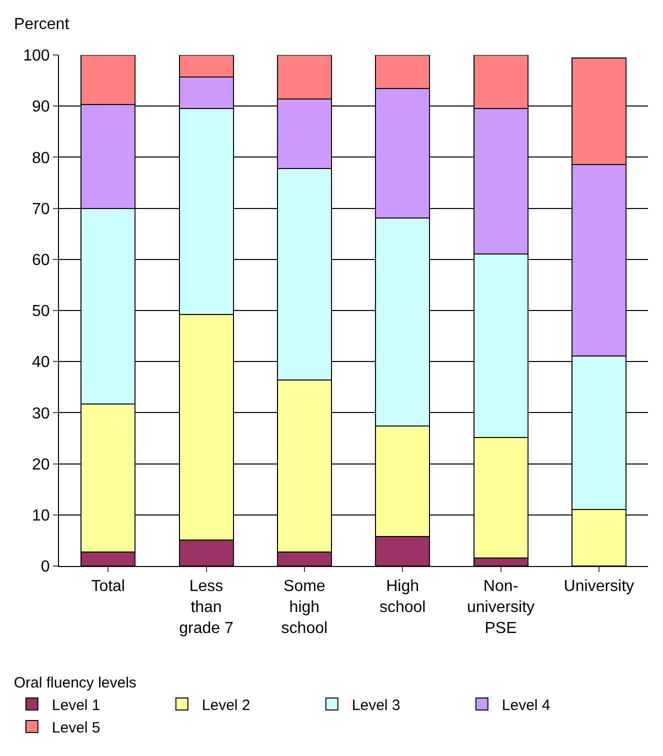 The width and height of the screenshot is (663, 756). Describe the element at coordinates (42, 24) in the screenshot. I see `y-axis-title: Percent` at that location.